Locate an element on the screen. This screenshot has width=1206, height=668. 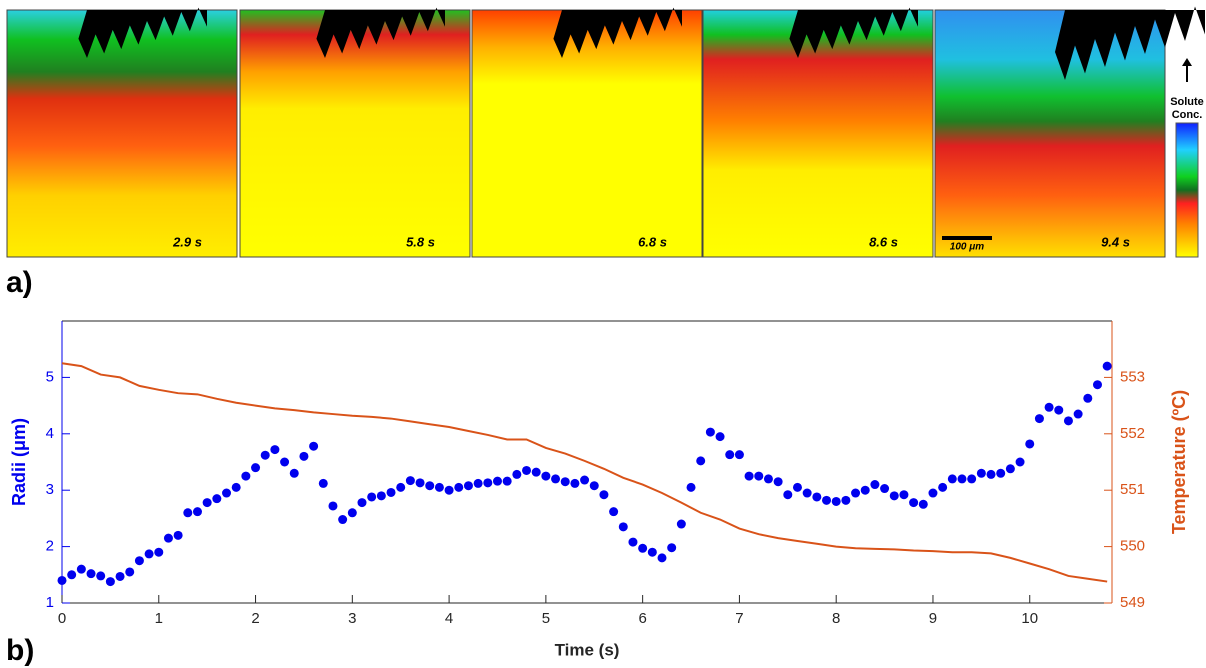
x-tick-label: 3 is located at coordinates (352, 618).